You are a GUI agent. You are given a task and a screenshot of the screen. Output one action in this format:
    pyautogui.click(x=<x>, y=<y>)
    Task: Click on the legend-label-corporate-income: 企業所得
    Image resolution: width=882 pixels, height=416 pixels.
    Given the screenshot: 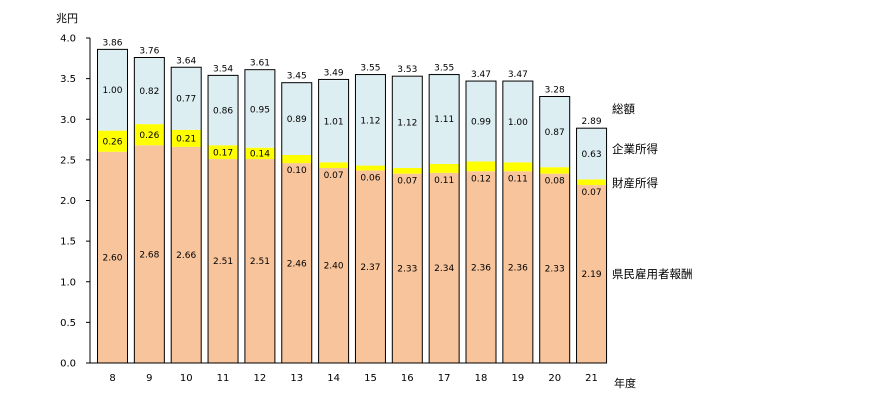 What is the action you would take?
    pyautogui.click(x=635, y=149)
    